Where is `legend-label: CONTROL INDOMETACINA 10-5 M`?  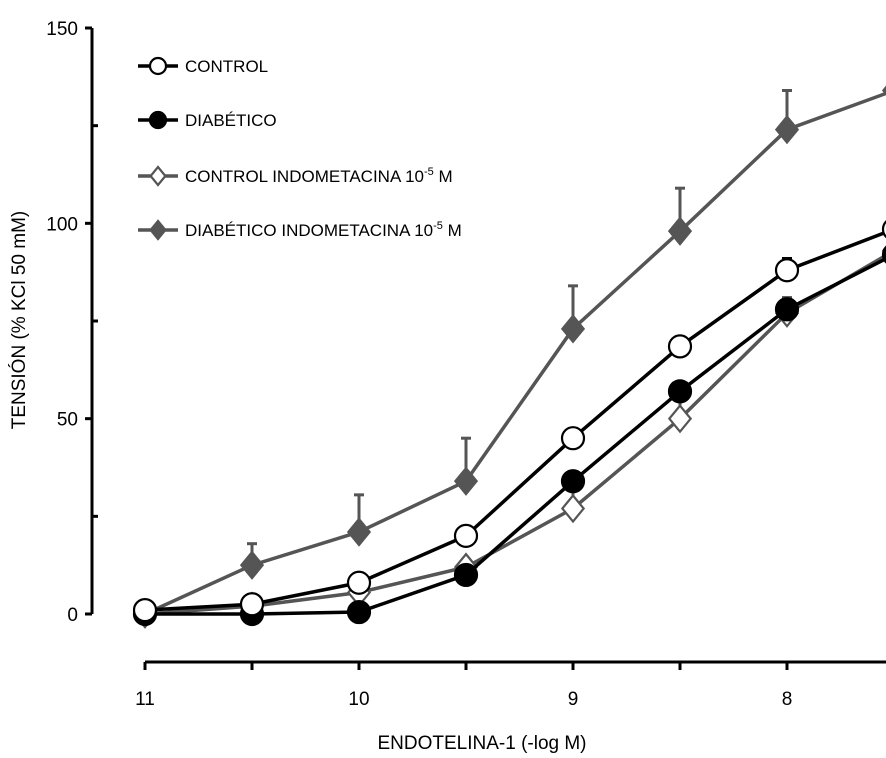 legend-label: CONTROL INDOMETACINA 10-5 M is located at coordinates (319, 176).